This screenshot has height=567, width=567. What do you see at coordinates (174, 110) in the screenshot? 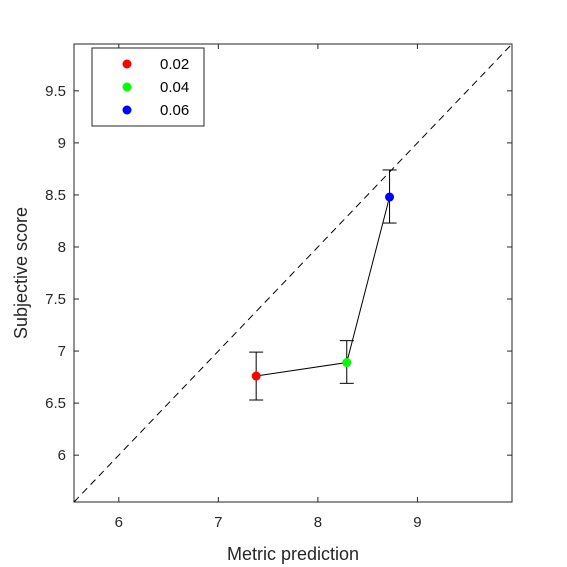
I see `legend-label: 0.06` at bounding box center [174, 110].